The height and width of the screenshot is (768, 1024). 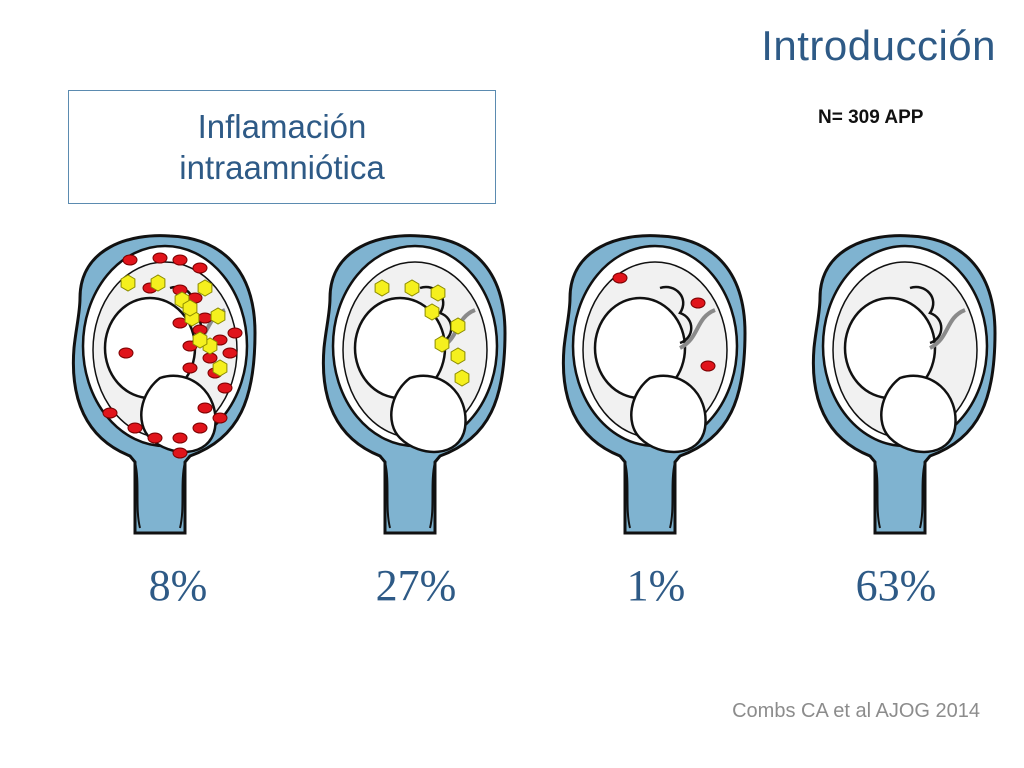 I want to click on percent-label-3: 1%, so click(x=656, y=585).